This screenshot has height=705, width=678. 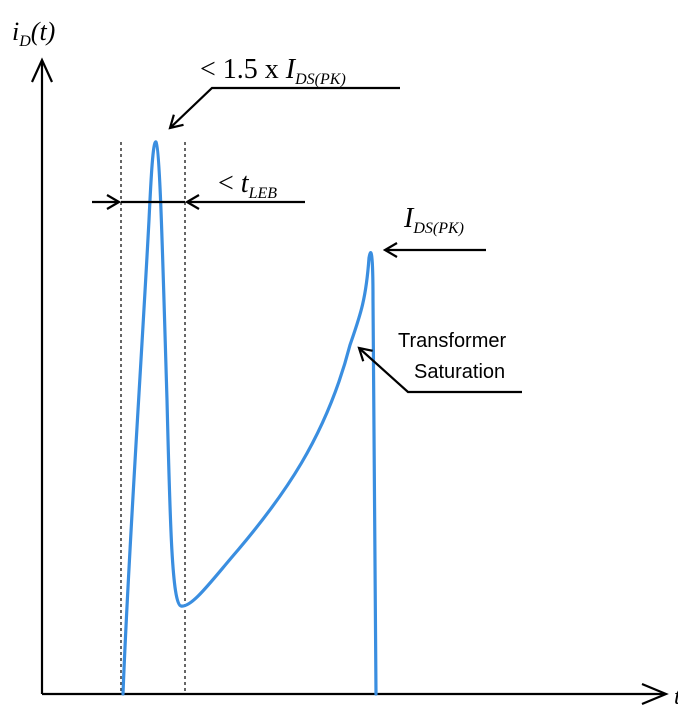 What do you see at coordinates (655, 693) in the screenshot?
I see `x-axis-arrowhead` at bounding box center [655, 693].